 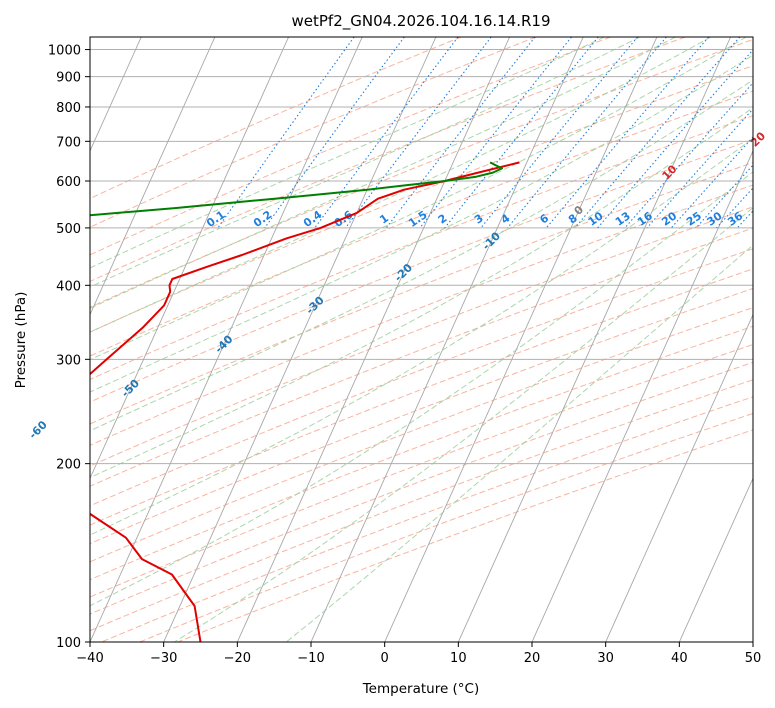 I want to click on x-tick-label: 40, so click(x=679, y=658).